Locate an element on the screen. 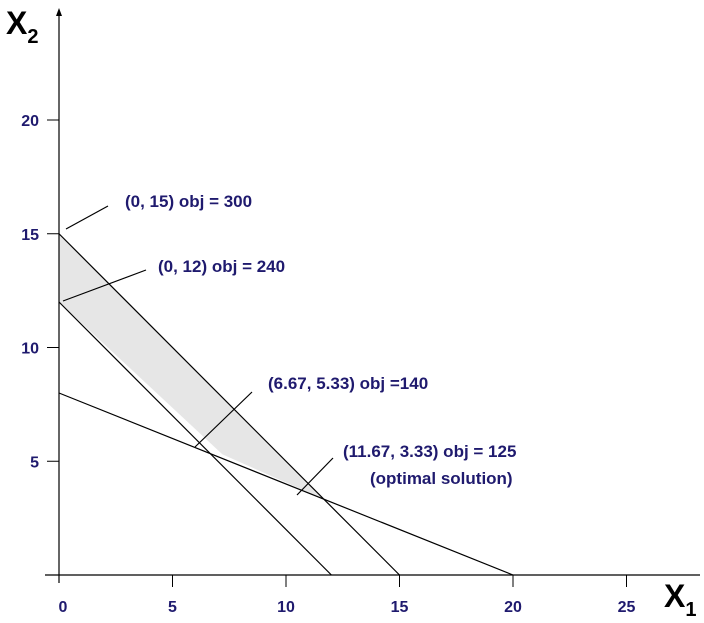  annotation-optimal-label: (optimal solution) is located at coordinates (441, 478).